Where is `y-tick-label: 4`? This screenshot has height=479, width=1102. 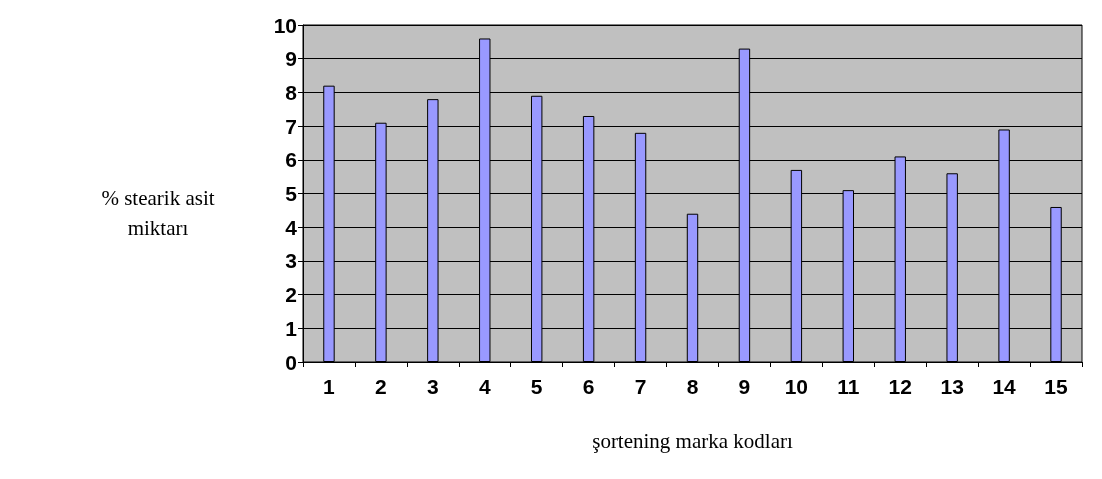
y-tick-label: 4 is located at coordinates (291, 227).